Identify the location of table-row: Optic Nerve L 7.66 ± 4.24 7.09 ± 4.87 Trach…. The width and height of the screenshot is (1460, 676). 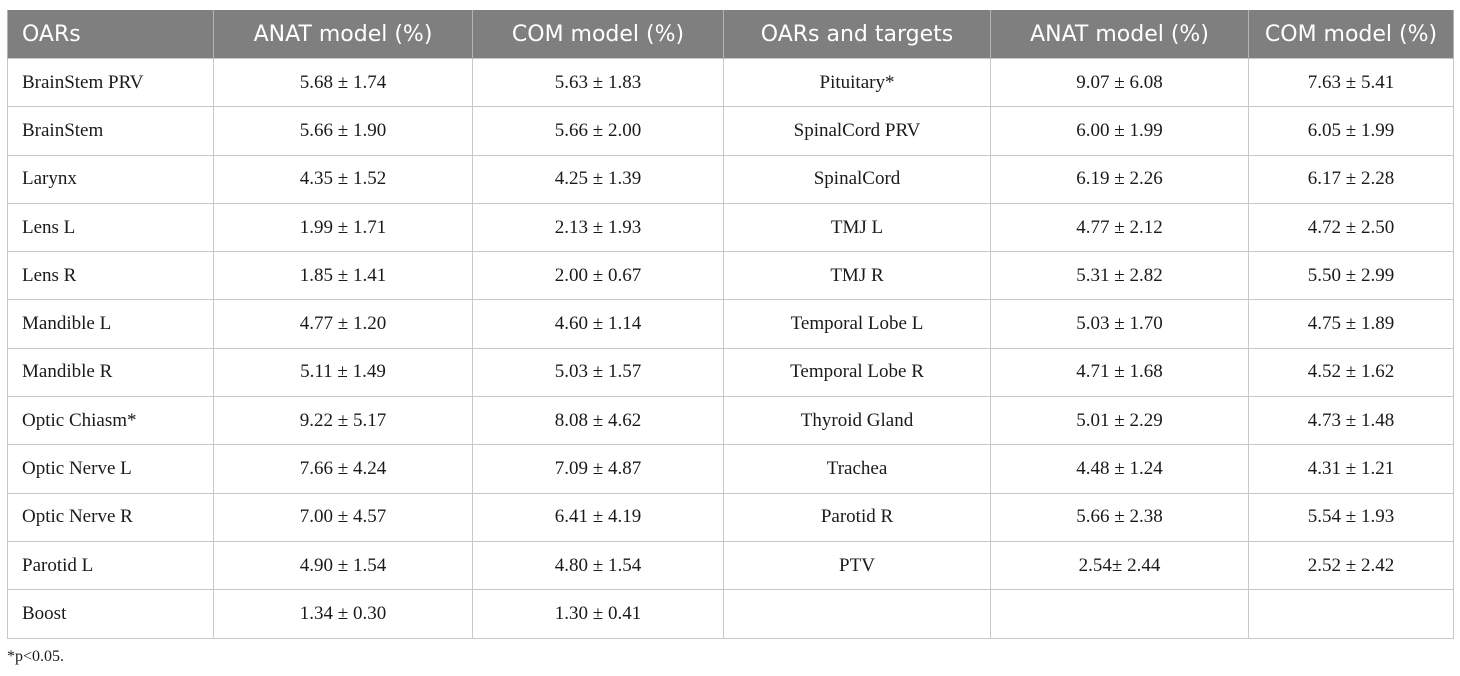
(730, 469).